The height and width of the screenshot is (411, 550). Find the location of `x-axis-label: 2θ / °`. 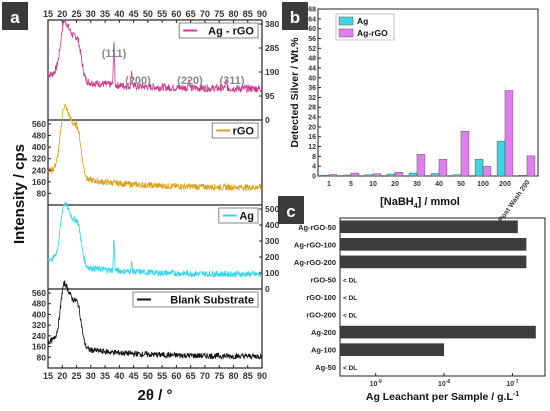

x-axis-label: 2θ / ° is located at coordinates (155, 395).